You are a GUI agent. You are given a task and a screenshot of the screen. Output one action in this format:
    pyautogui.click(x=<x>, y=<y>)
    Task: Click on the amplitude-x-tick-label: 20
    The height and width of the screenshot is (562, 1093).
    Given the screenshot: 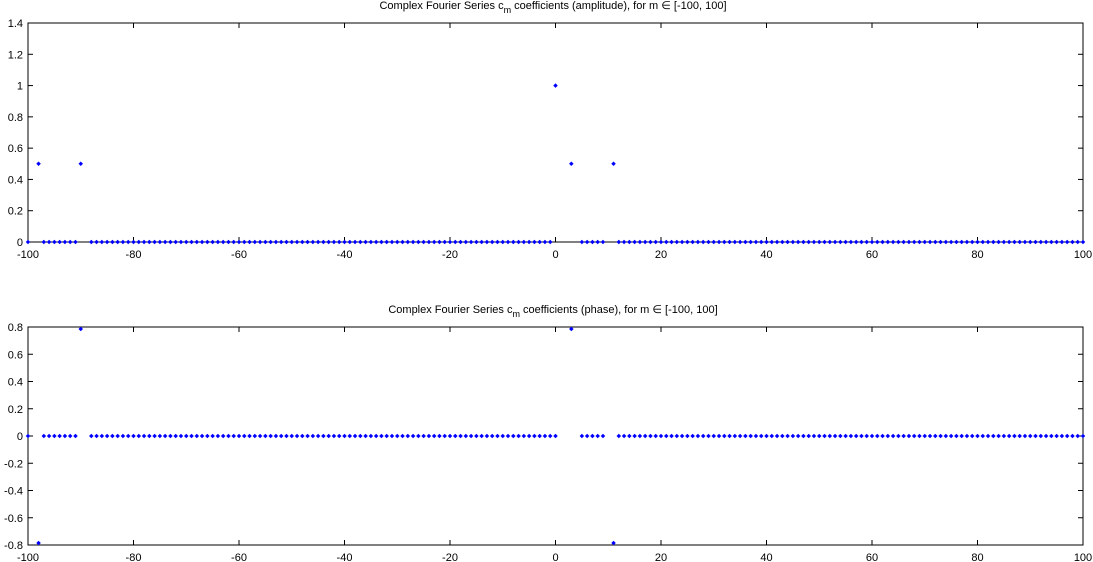 What is the action you would take?
    pyautogui.click(x=661, y=255)
    